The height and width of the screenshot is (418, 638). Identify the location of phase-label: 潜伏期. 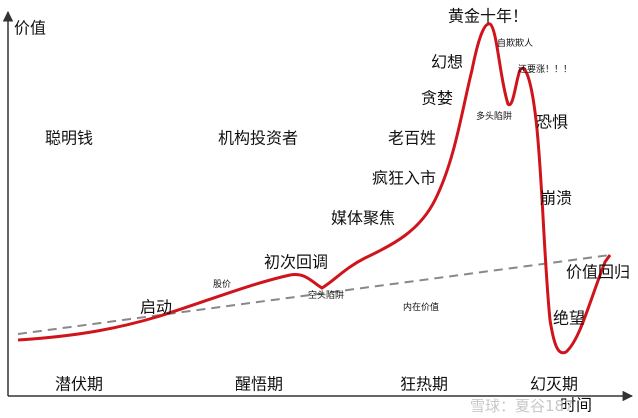
(79, 384).